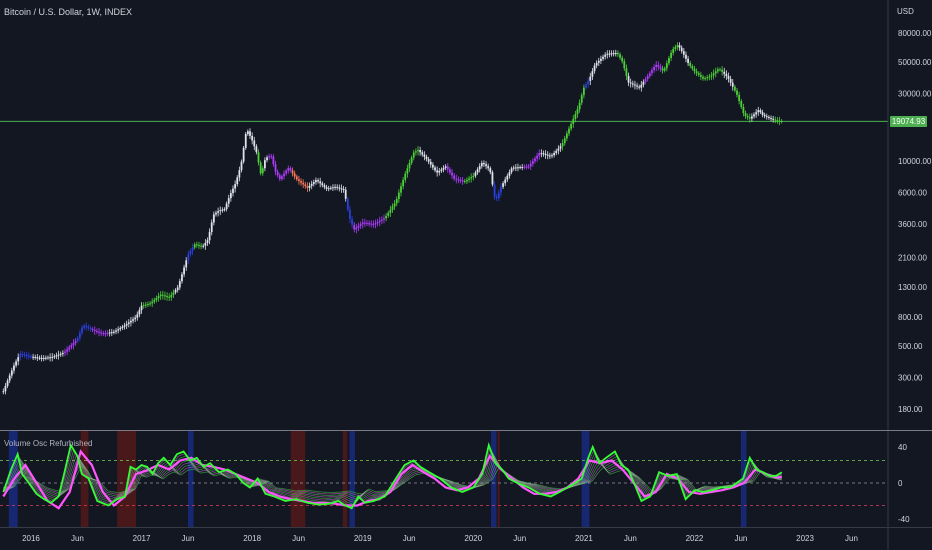  What do you see at coordinates (363, 538) in the screenshot?
I see `time-tick-label: 2019` at bounding box center [363, 538].